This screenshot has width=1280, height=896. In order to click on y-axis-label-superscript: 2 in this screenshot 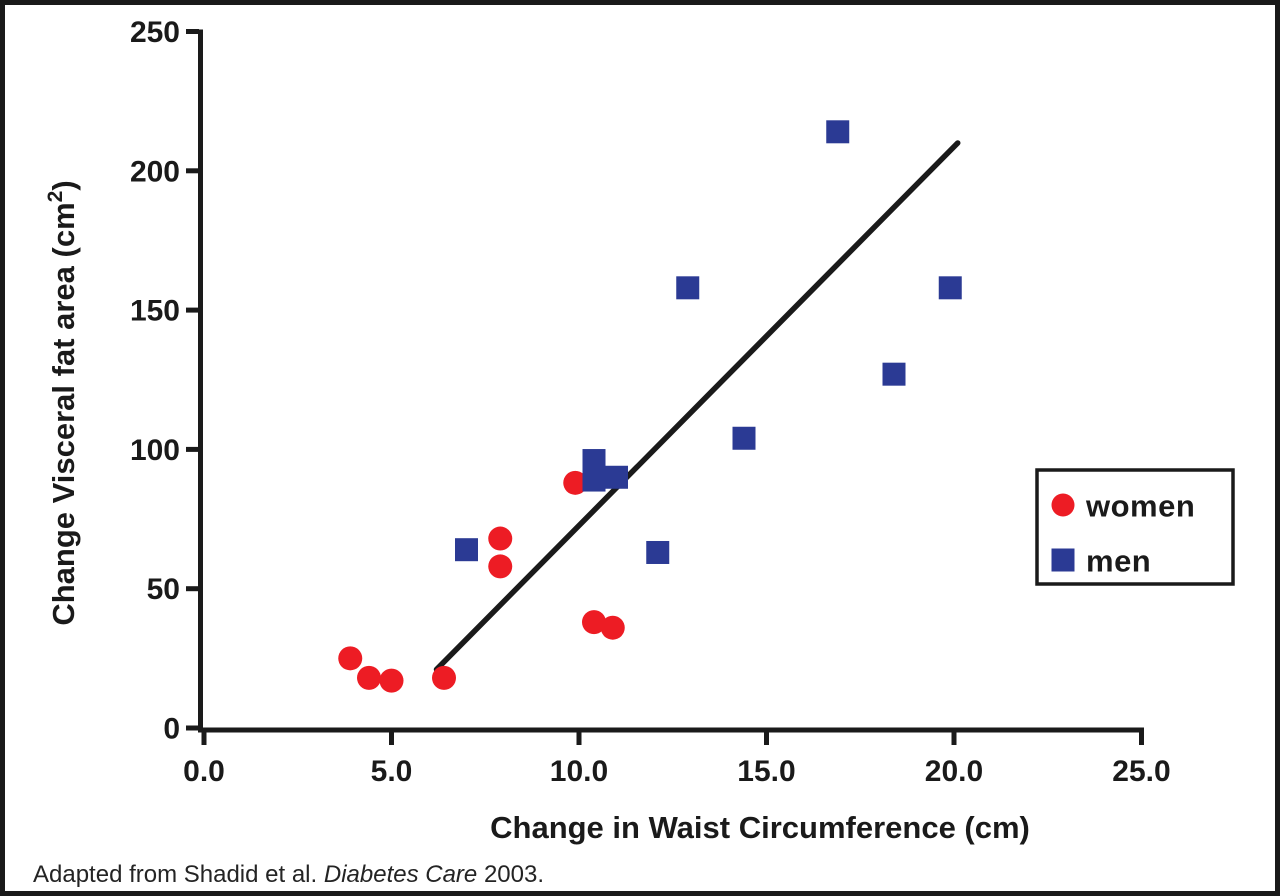, I will do `click(55, 197)`.